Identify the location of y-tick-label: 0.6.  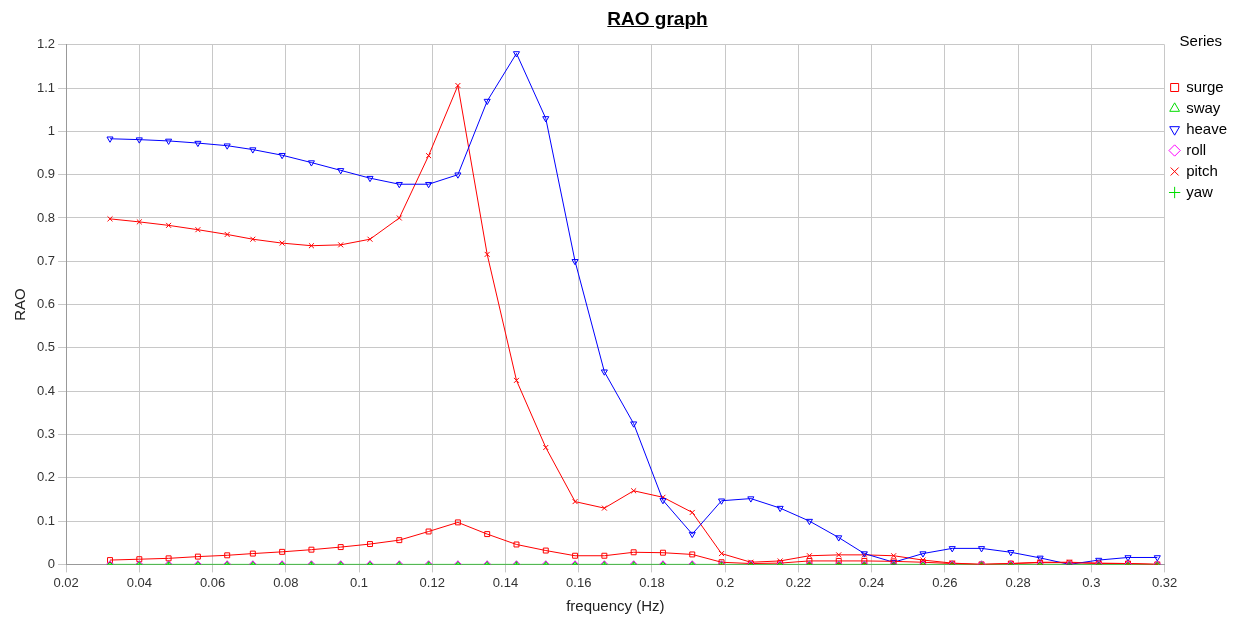
(46, 304).